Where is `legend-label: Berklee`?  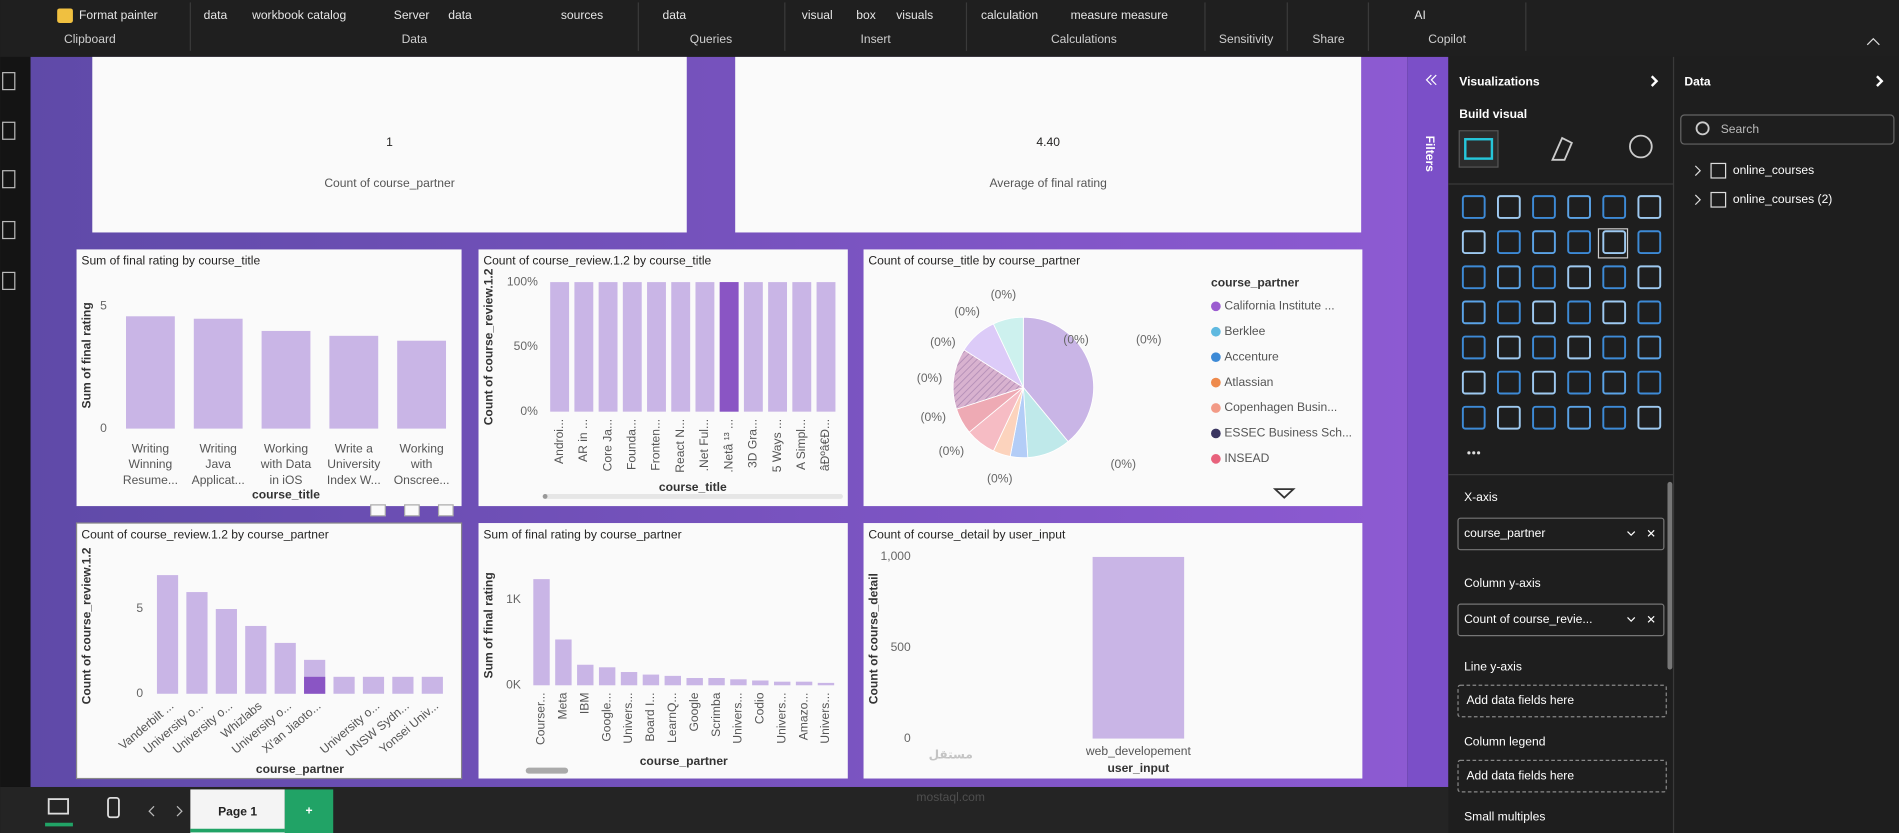 legend-label: Berklee is located at coordinates (1244, 331).